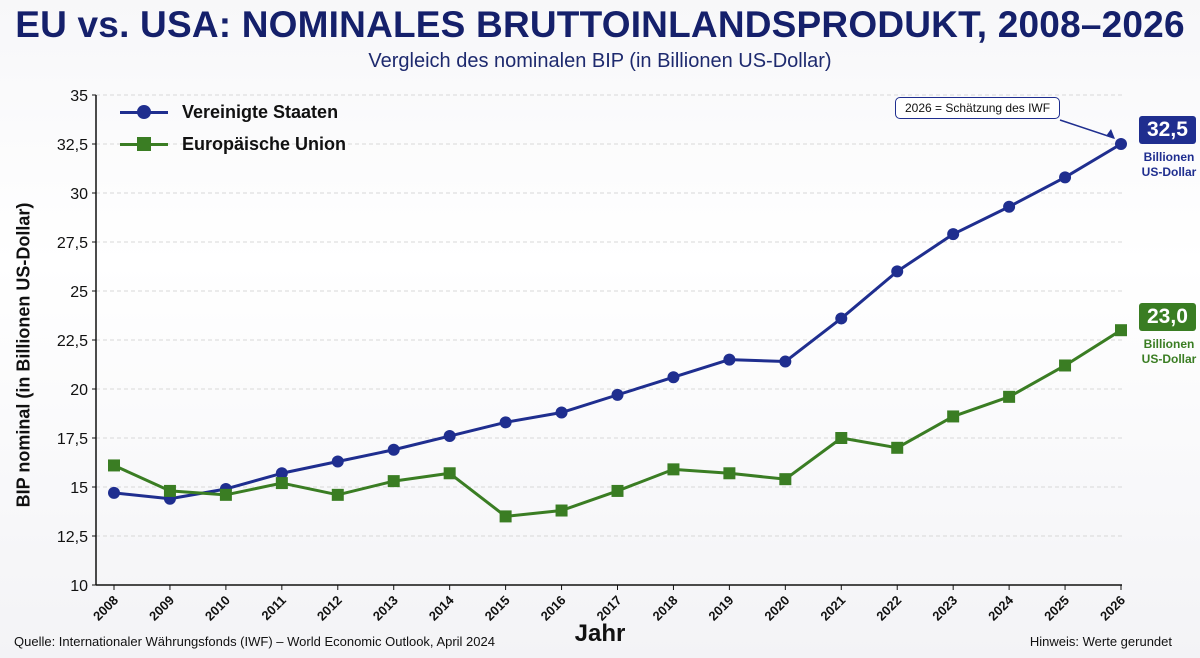 This screenshot has width=1200, height=658. Describe the element at coordinates (217, 608) in the screenshot. I see `x-tick-label: 2010` at that location.